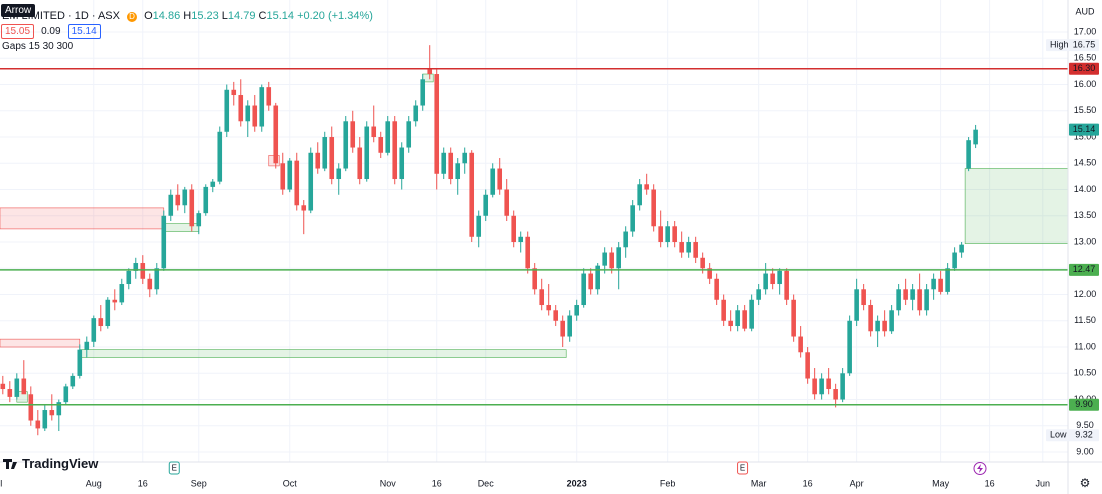 The width and height of the screenshot is (1102, 494). I want to click on price-label: 9.90, so click(1084, 404).